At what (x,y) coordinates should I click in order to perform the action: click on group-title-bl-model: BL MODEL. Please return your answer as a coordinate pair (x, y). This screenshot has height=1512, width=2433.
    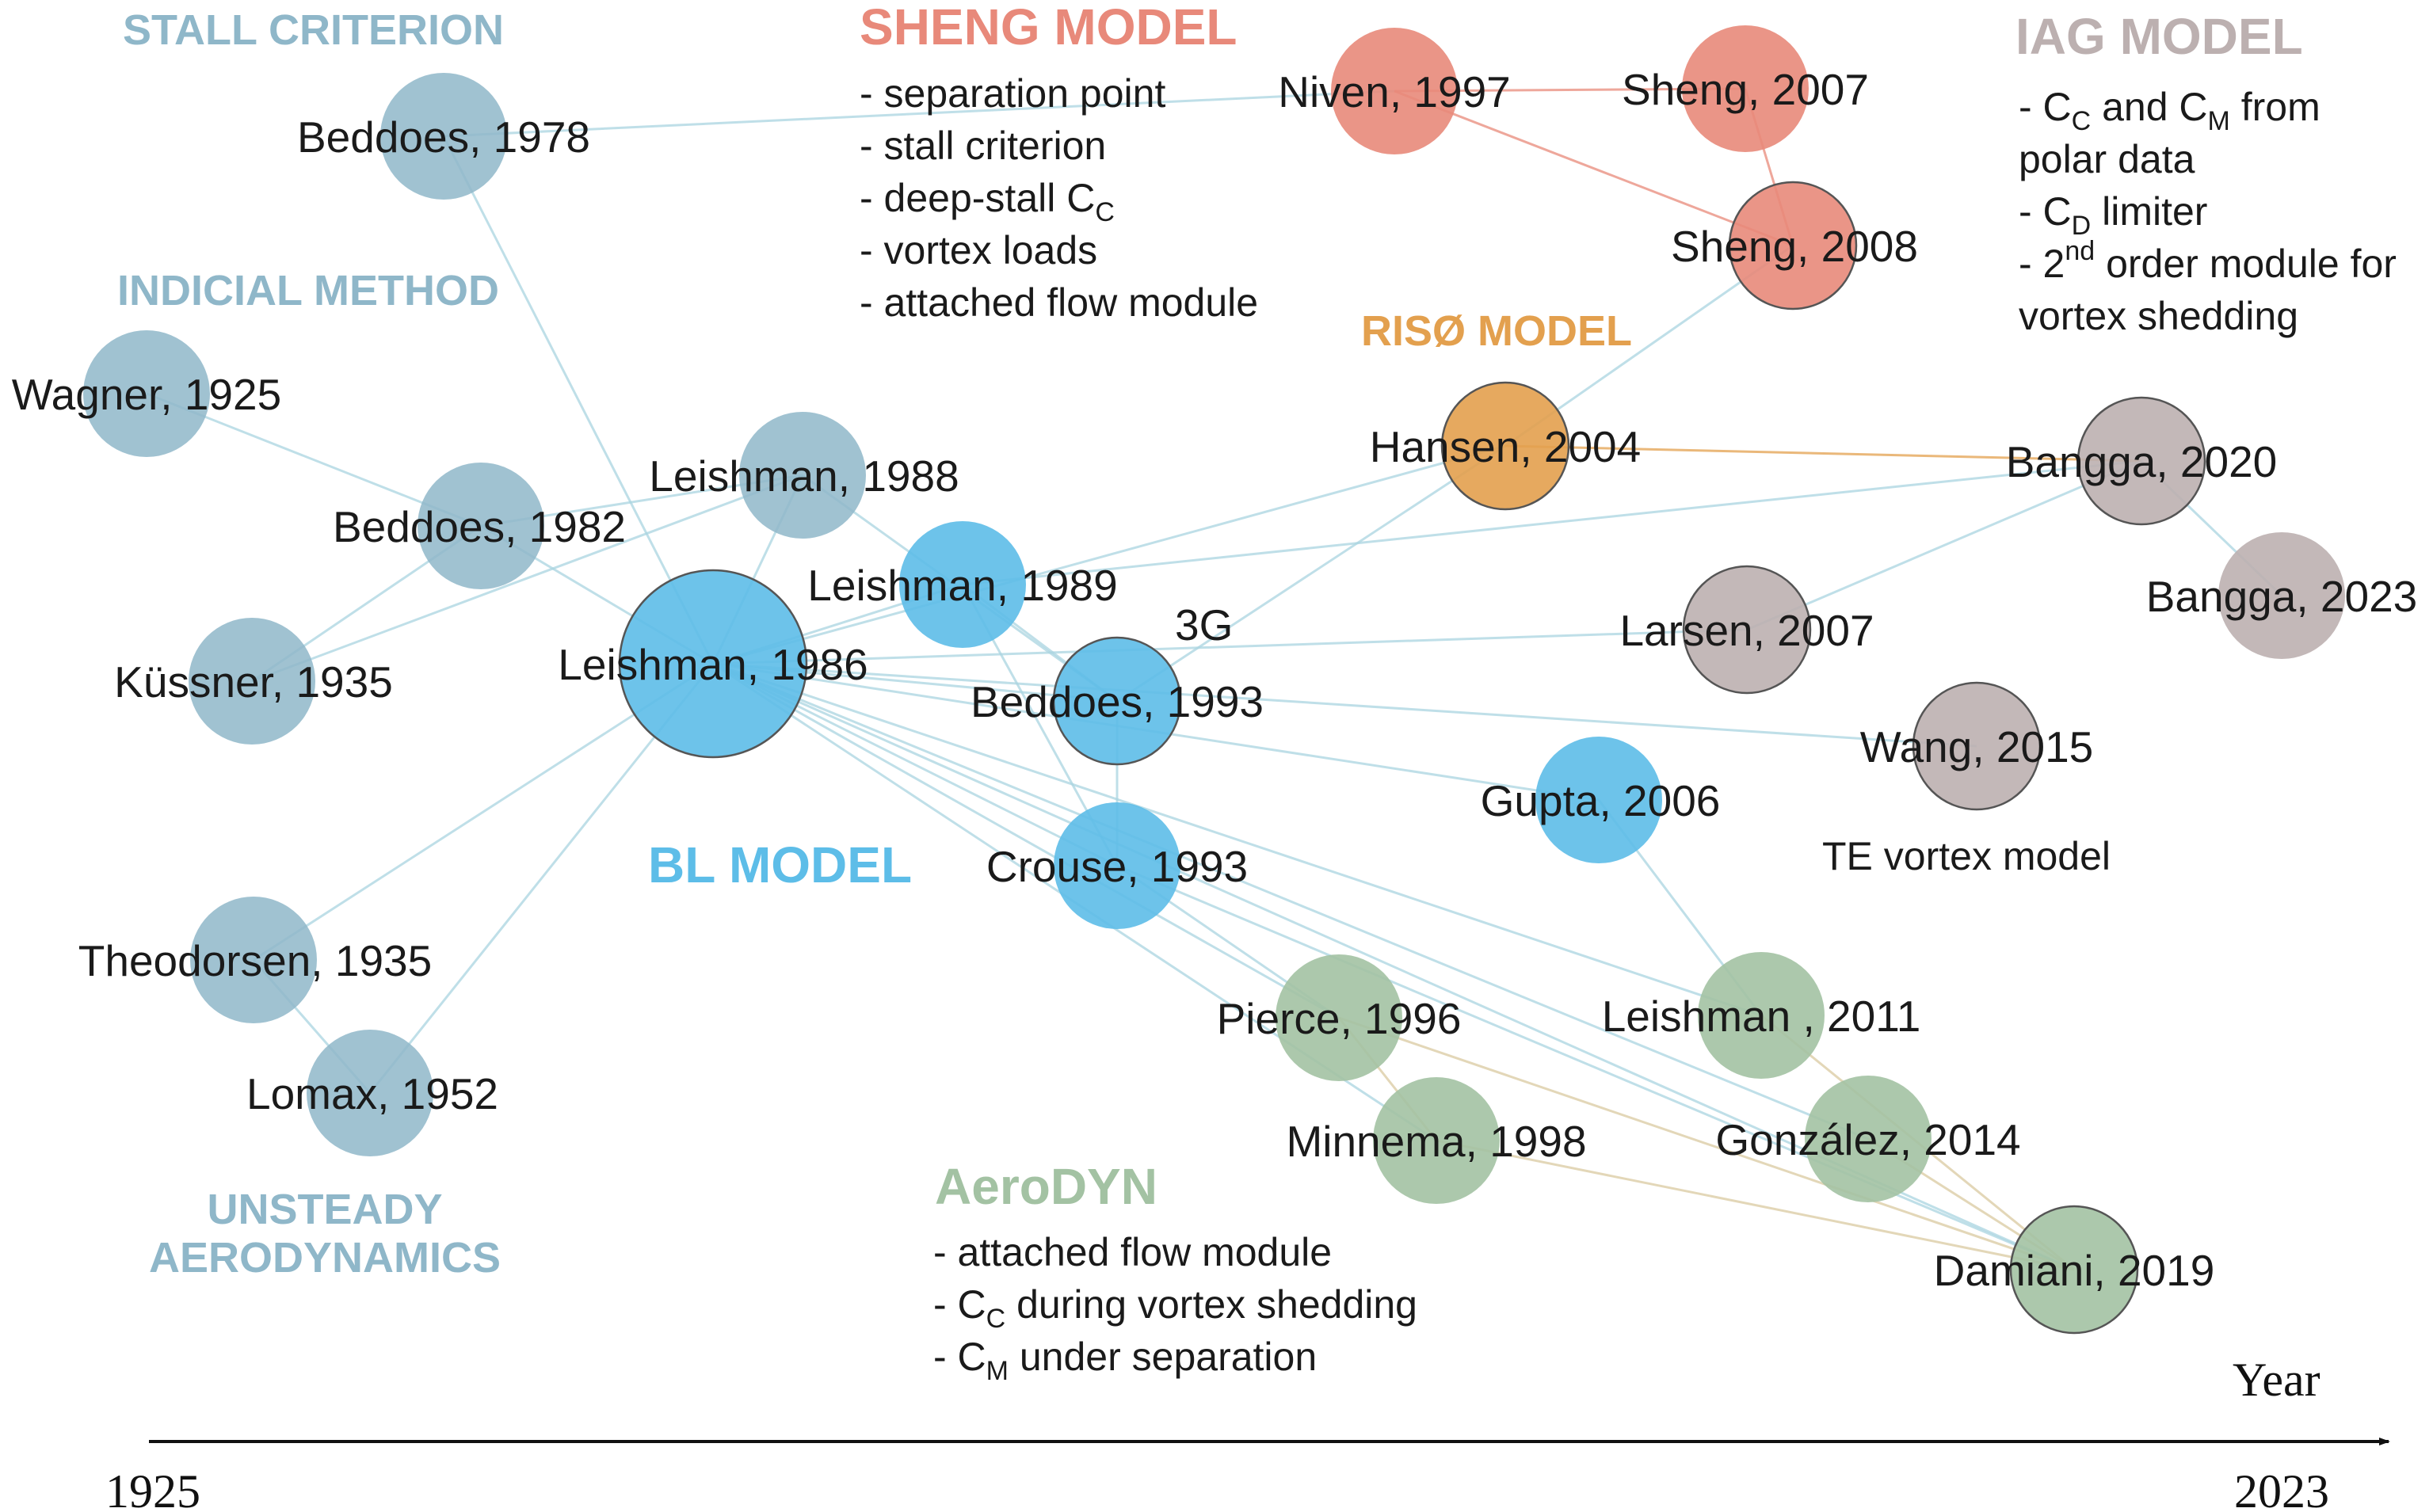
    Looking at the image, I should click on (780, 865).